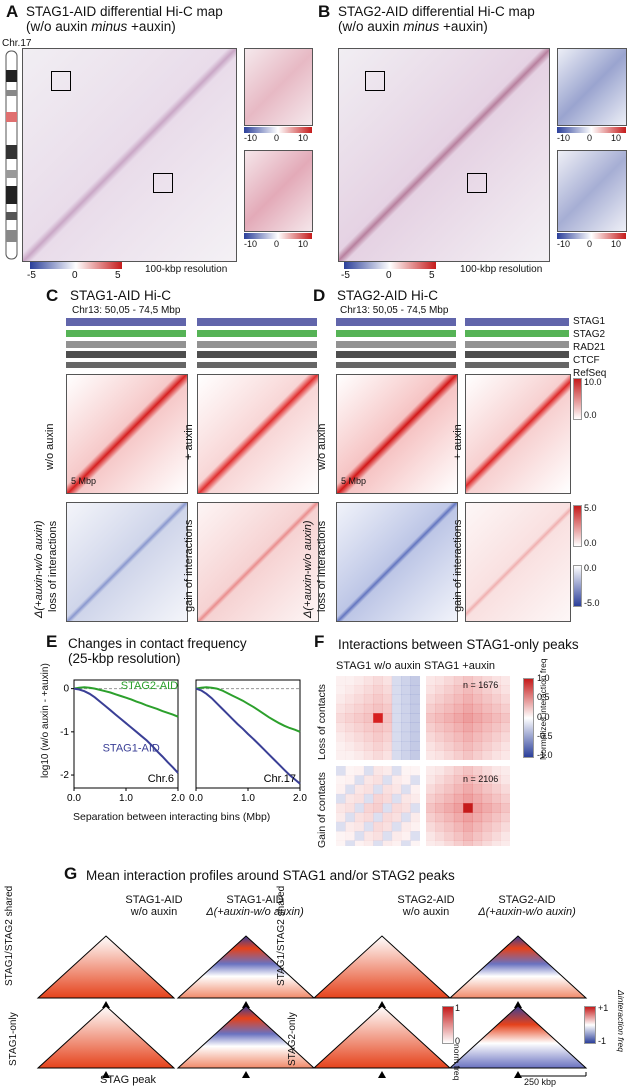 Image resolution: width=630 pixels, height=1089 pixels. Describe the element at coordinates (396, 343) in the screenshot. I see `panel-d-tracks-left` at that location.